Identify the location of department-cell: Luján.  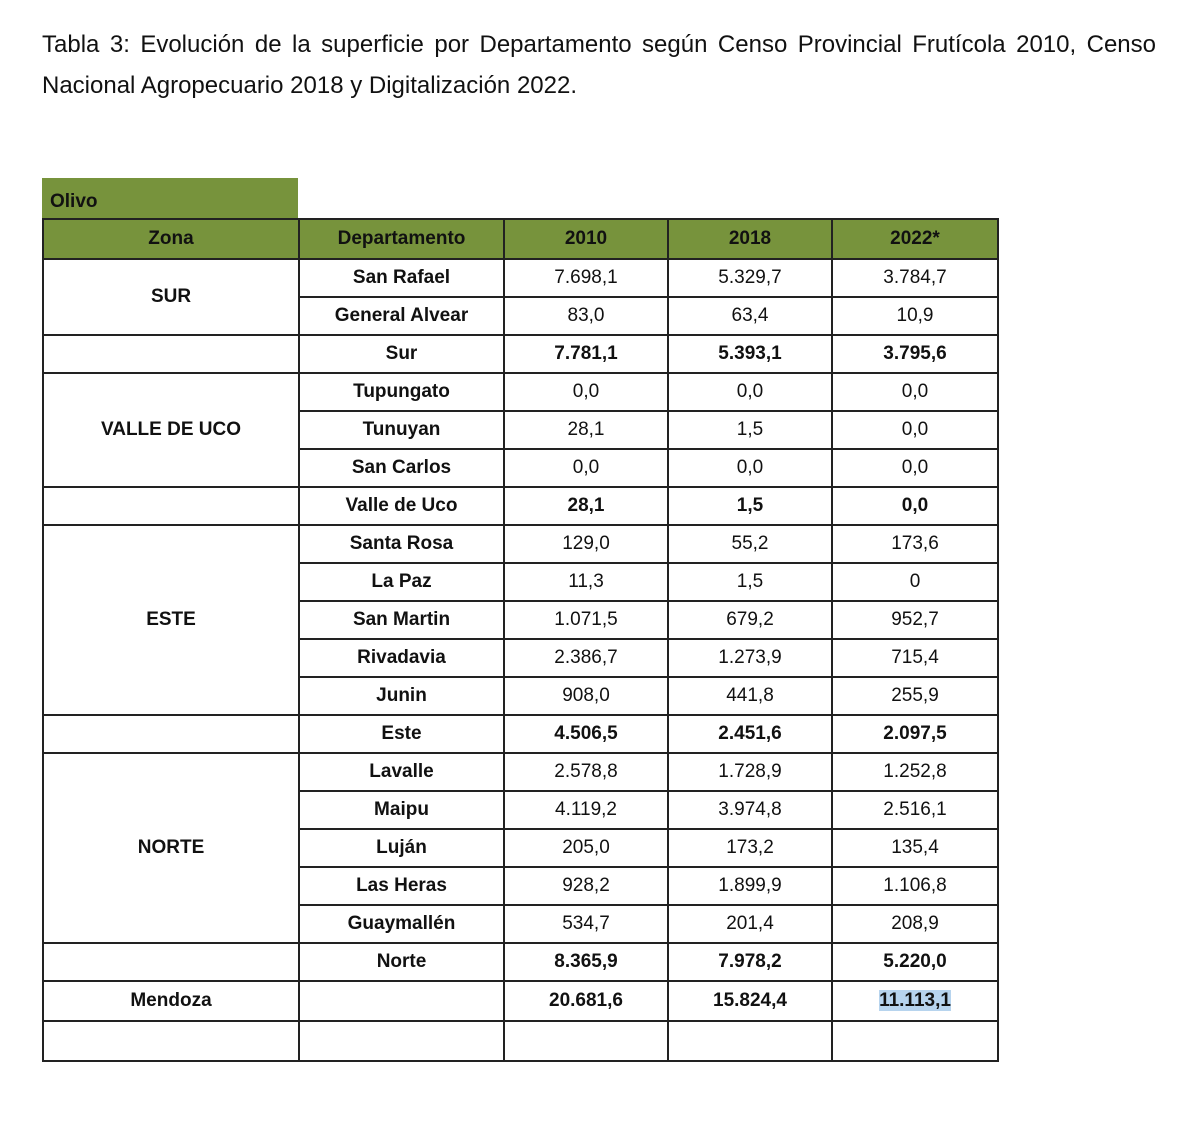
(401, 848).